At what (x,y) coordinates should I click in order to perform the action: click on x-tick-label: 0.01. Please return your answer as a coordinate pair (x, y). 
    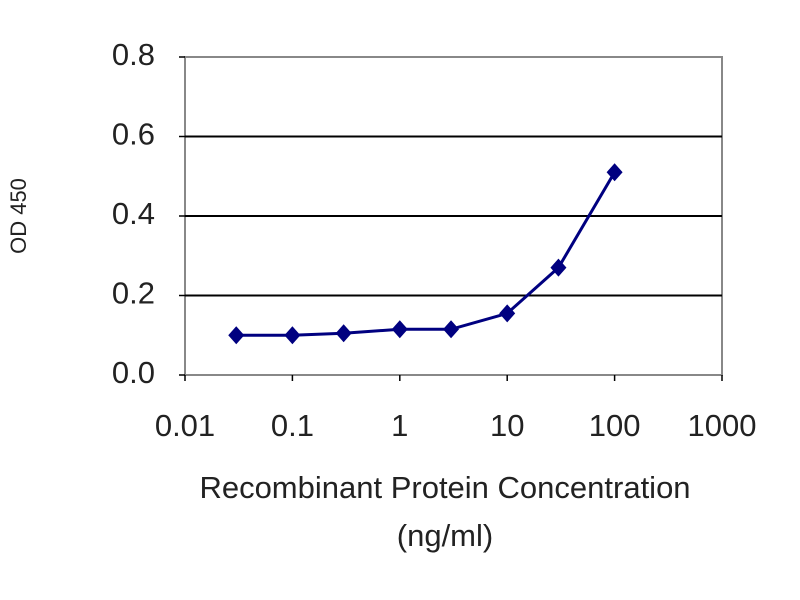
    Looking at the image, I should click on (185, 425).